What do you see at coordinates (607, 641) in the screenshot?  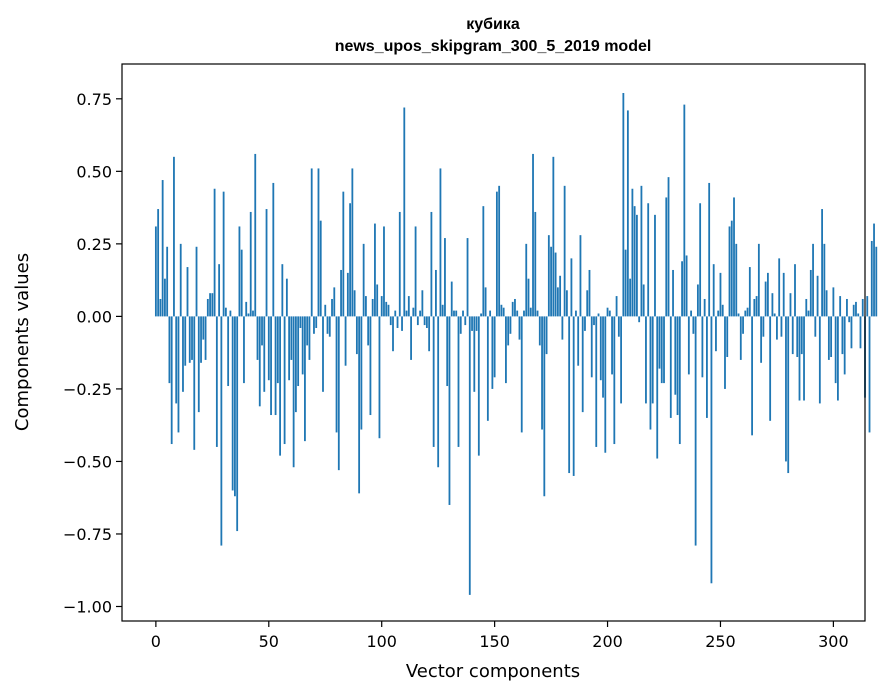 I see `x-tick-label: 200` at bounding box center [607, 641].